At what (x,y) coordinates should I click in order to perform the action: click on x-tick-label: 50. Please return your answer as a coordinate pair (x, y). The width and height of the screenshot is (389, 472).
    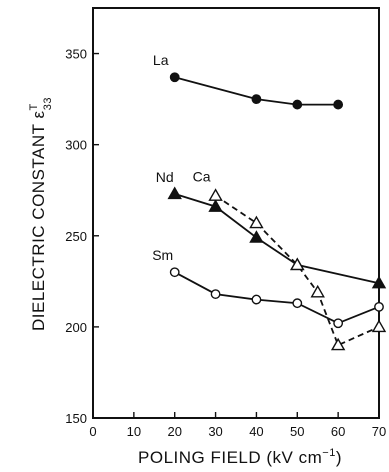
    Looking at the image, I should click on (297, 431).